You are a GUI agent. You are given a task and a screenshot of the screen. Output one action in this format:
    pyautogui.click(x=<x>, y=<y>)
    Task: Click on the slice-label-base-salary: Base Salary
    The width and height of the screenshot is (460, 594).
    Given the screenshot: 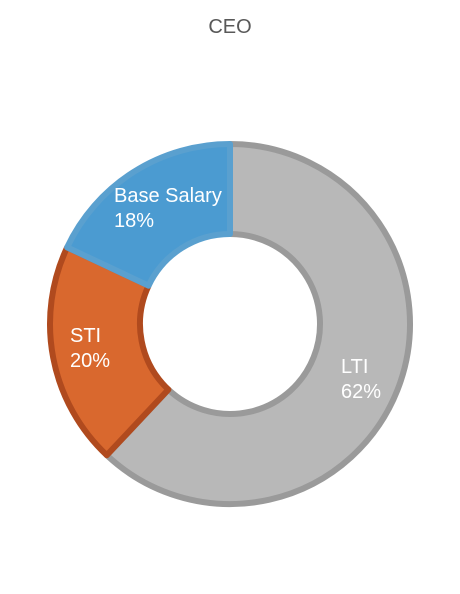 What is the action you would take?
    pyautogui.click(x=168, y=196)
    